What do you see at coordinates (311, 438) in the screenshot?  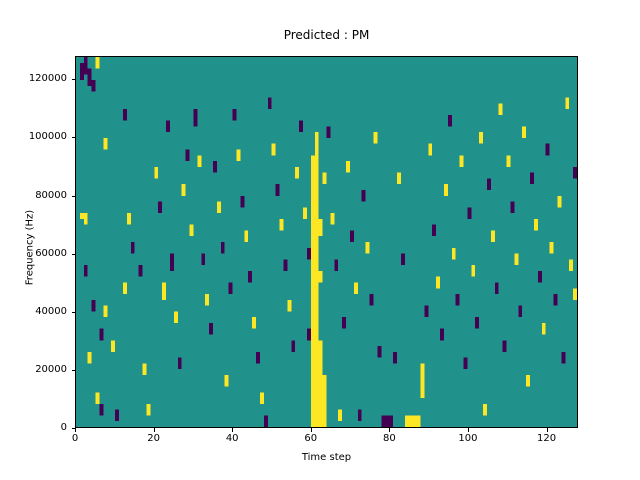 I see `x-tick-label: 60` at bounding box center [311, 438].